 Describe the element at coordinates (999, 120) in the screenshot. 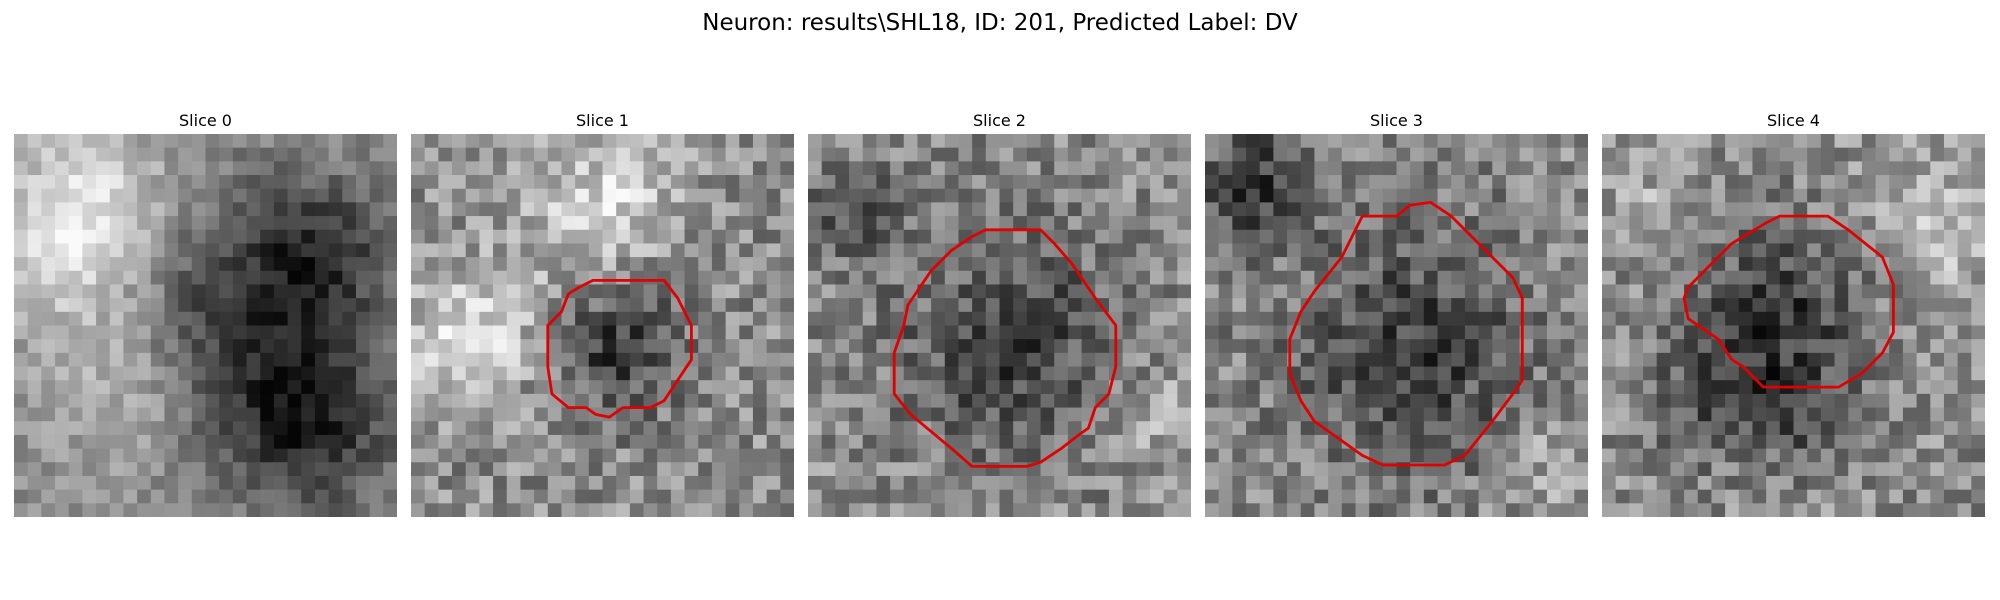

I see `slice-title: Slice 2` at that location.